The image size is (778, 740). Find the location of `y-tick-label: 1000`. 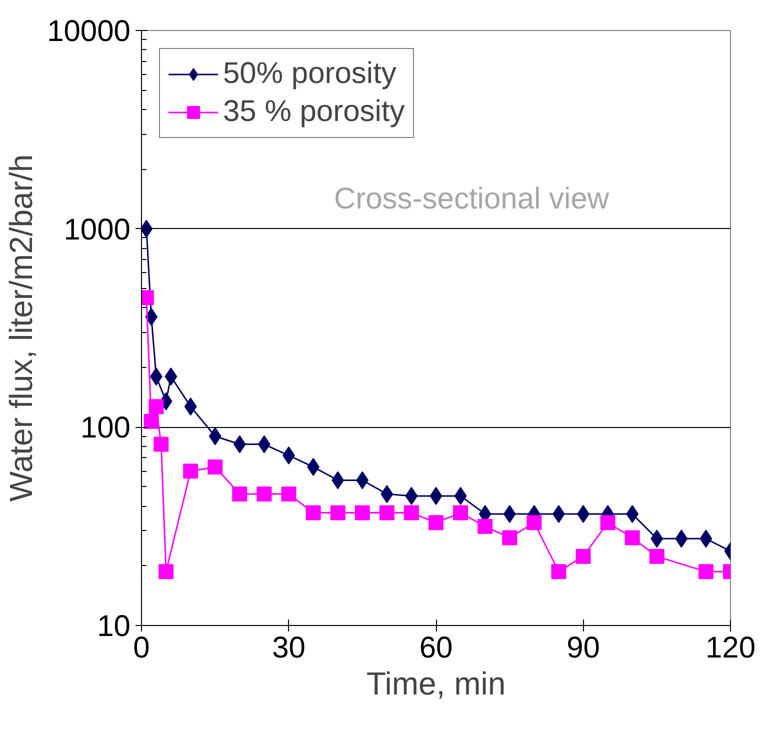

y-tick-label: 1000 is located at coordinates (97, 229).